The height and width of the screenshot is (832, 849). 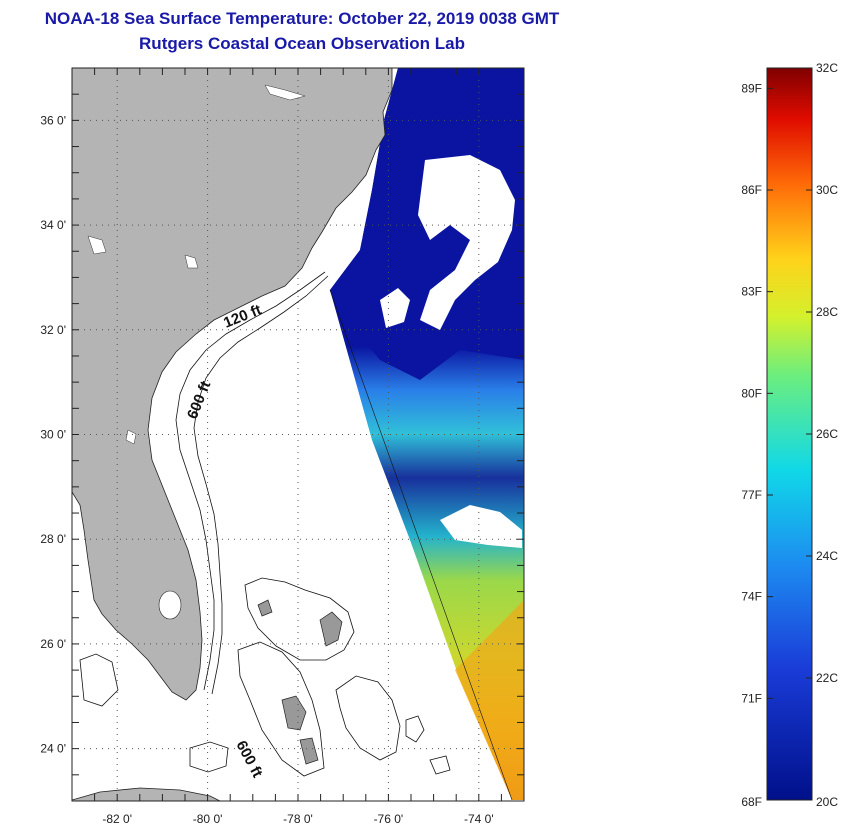 What do you see at coordinates (751, 292) in the screenshot?
I see `colorbar-label-fahrenheit: 83F` at bounding box center [751, 292].